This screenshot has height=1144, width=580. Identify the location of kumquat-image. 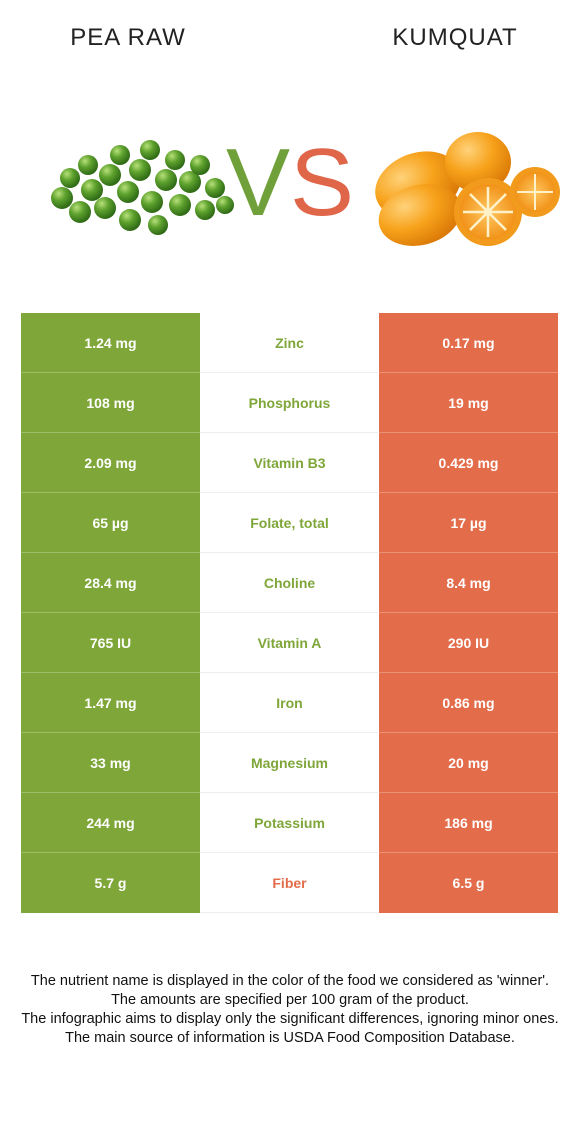
(467, 189).